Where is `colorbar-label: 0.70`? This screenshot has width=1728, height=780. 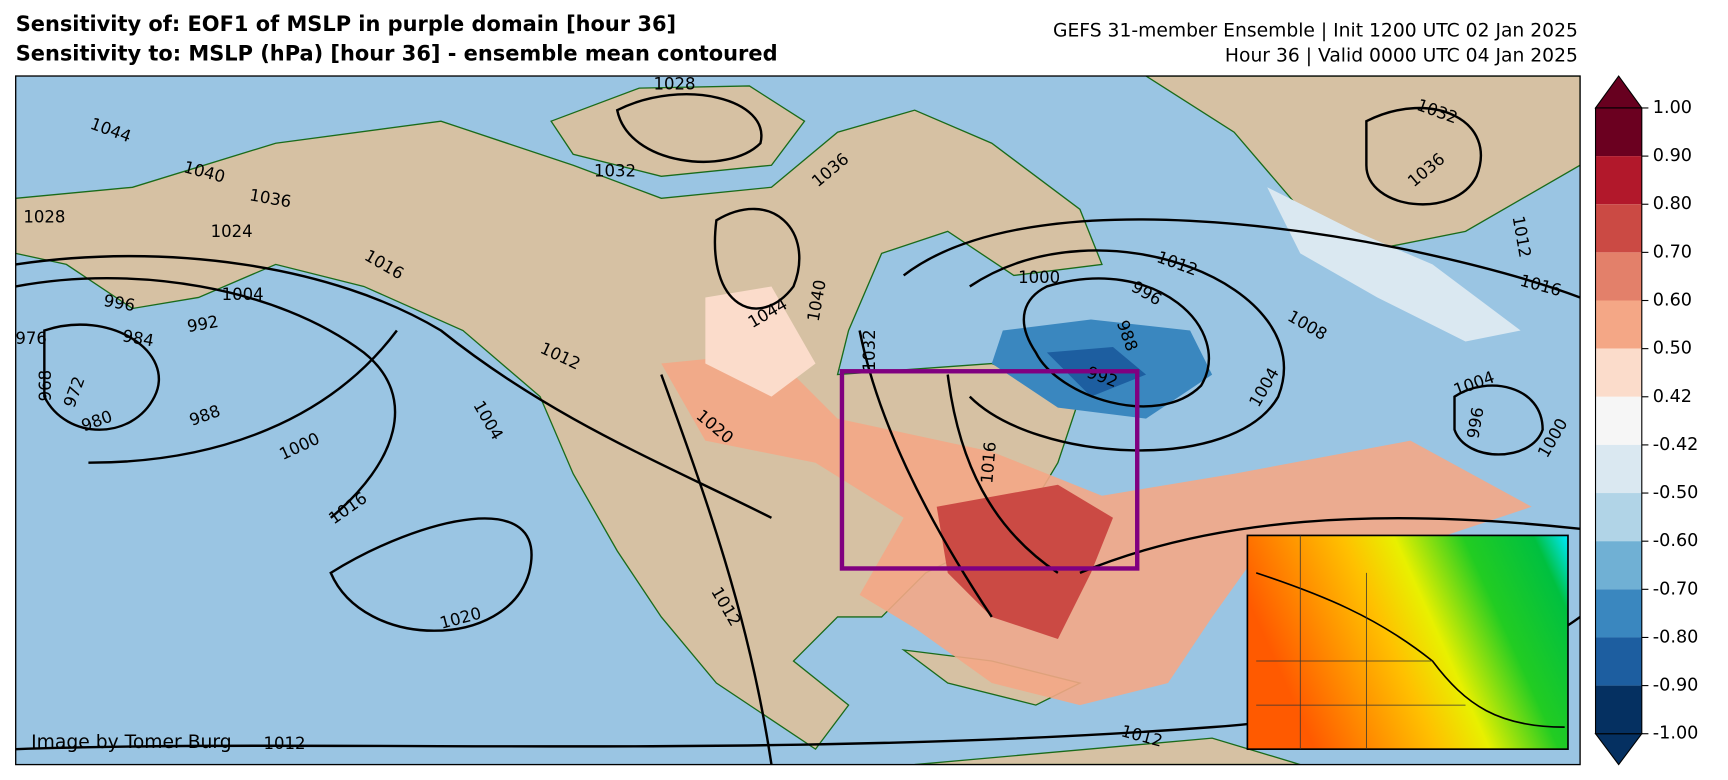 colorbar-label: 0.70 is located at coordinates (1672, 252).